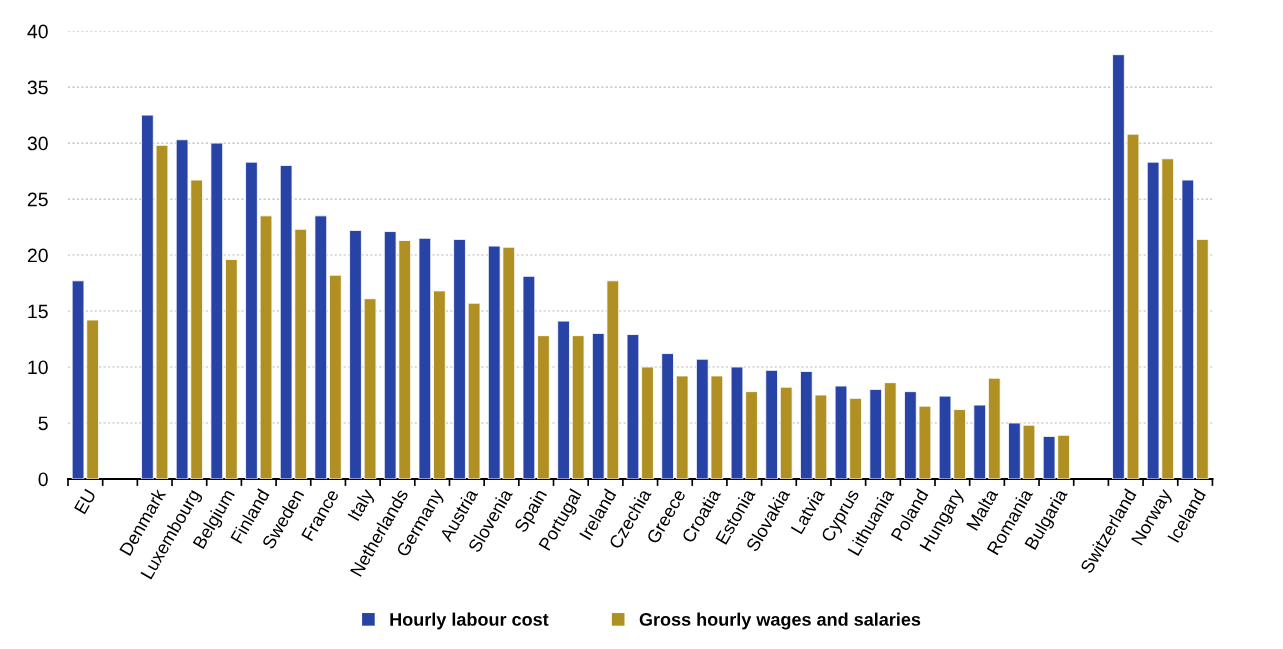 This screenshot has width=1283, height=649. I want to click on y-tick-label: 30, so click(37, 143).